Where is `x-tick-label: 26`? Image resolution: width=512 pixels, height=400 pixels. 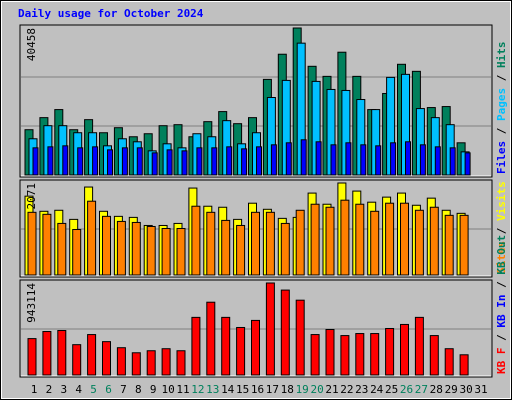 x-tick-label: 26 is located at coordinates (406, 389).